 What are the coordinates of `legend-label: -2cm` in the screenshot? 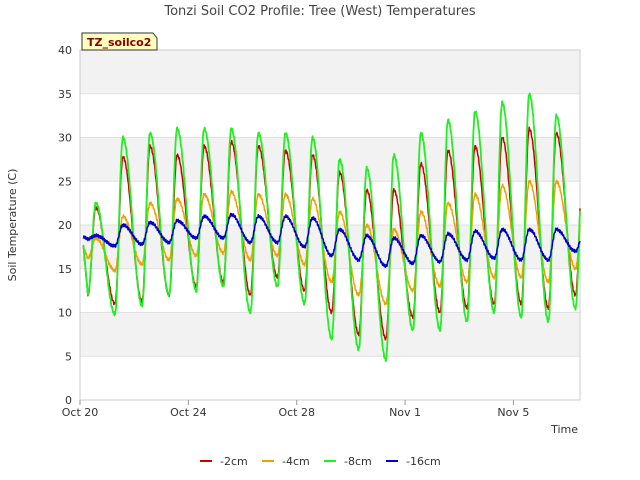 It's located at (234, 461).